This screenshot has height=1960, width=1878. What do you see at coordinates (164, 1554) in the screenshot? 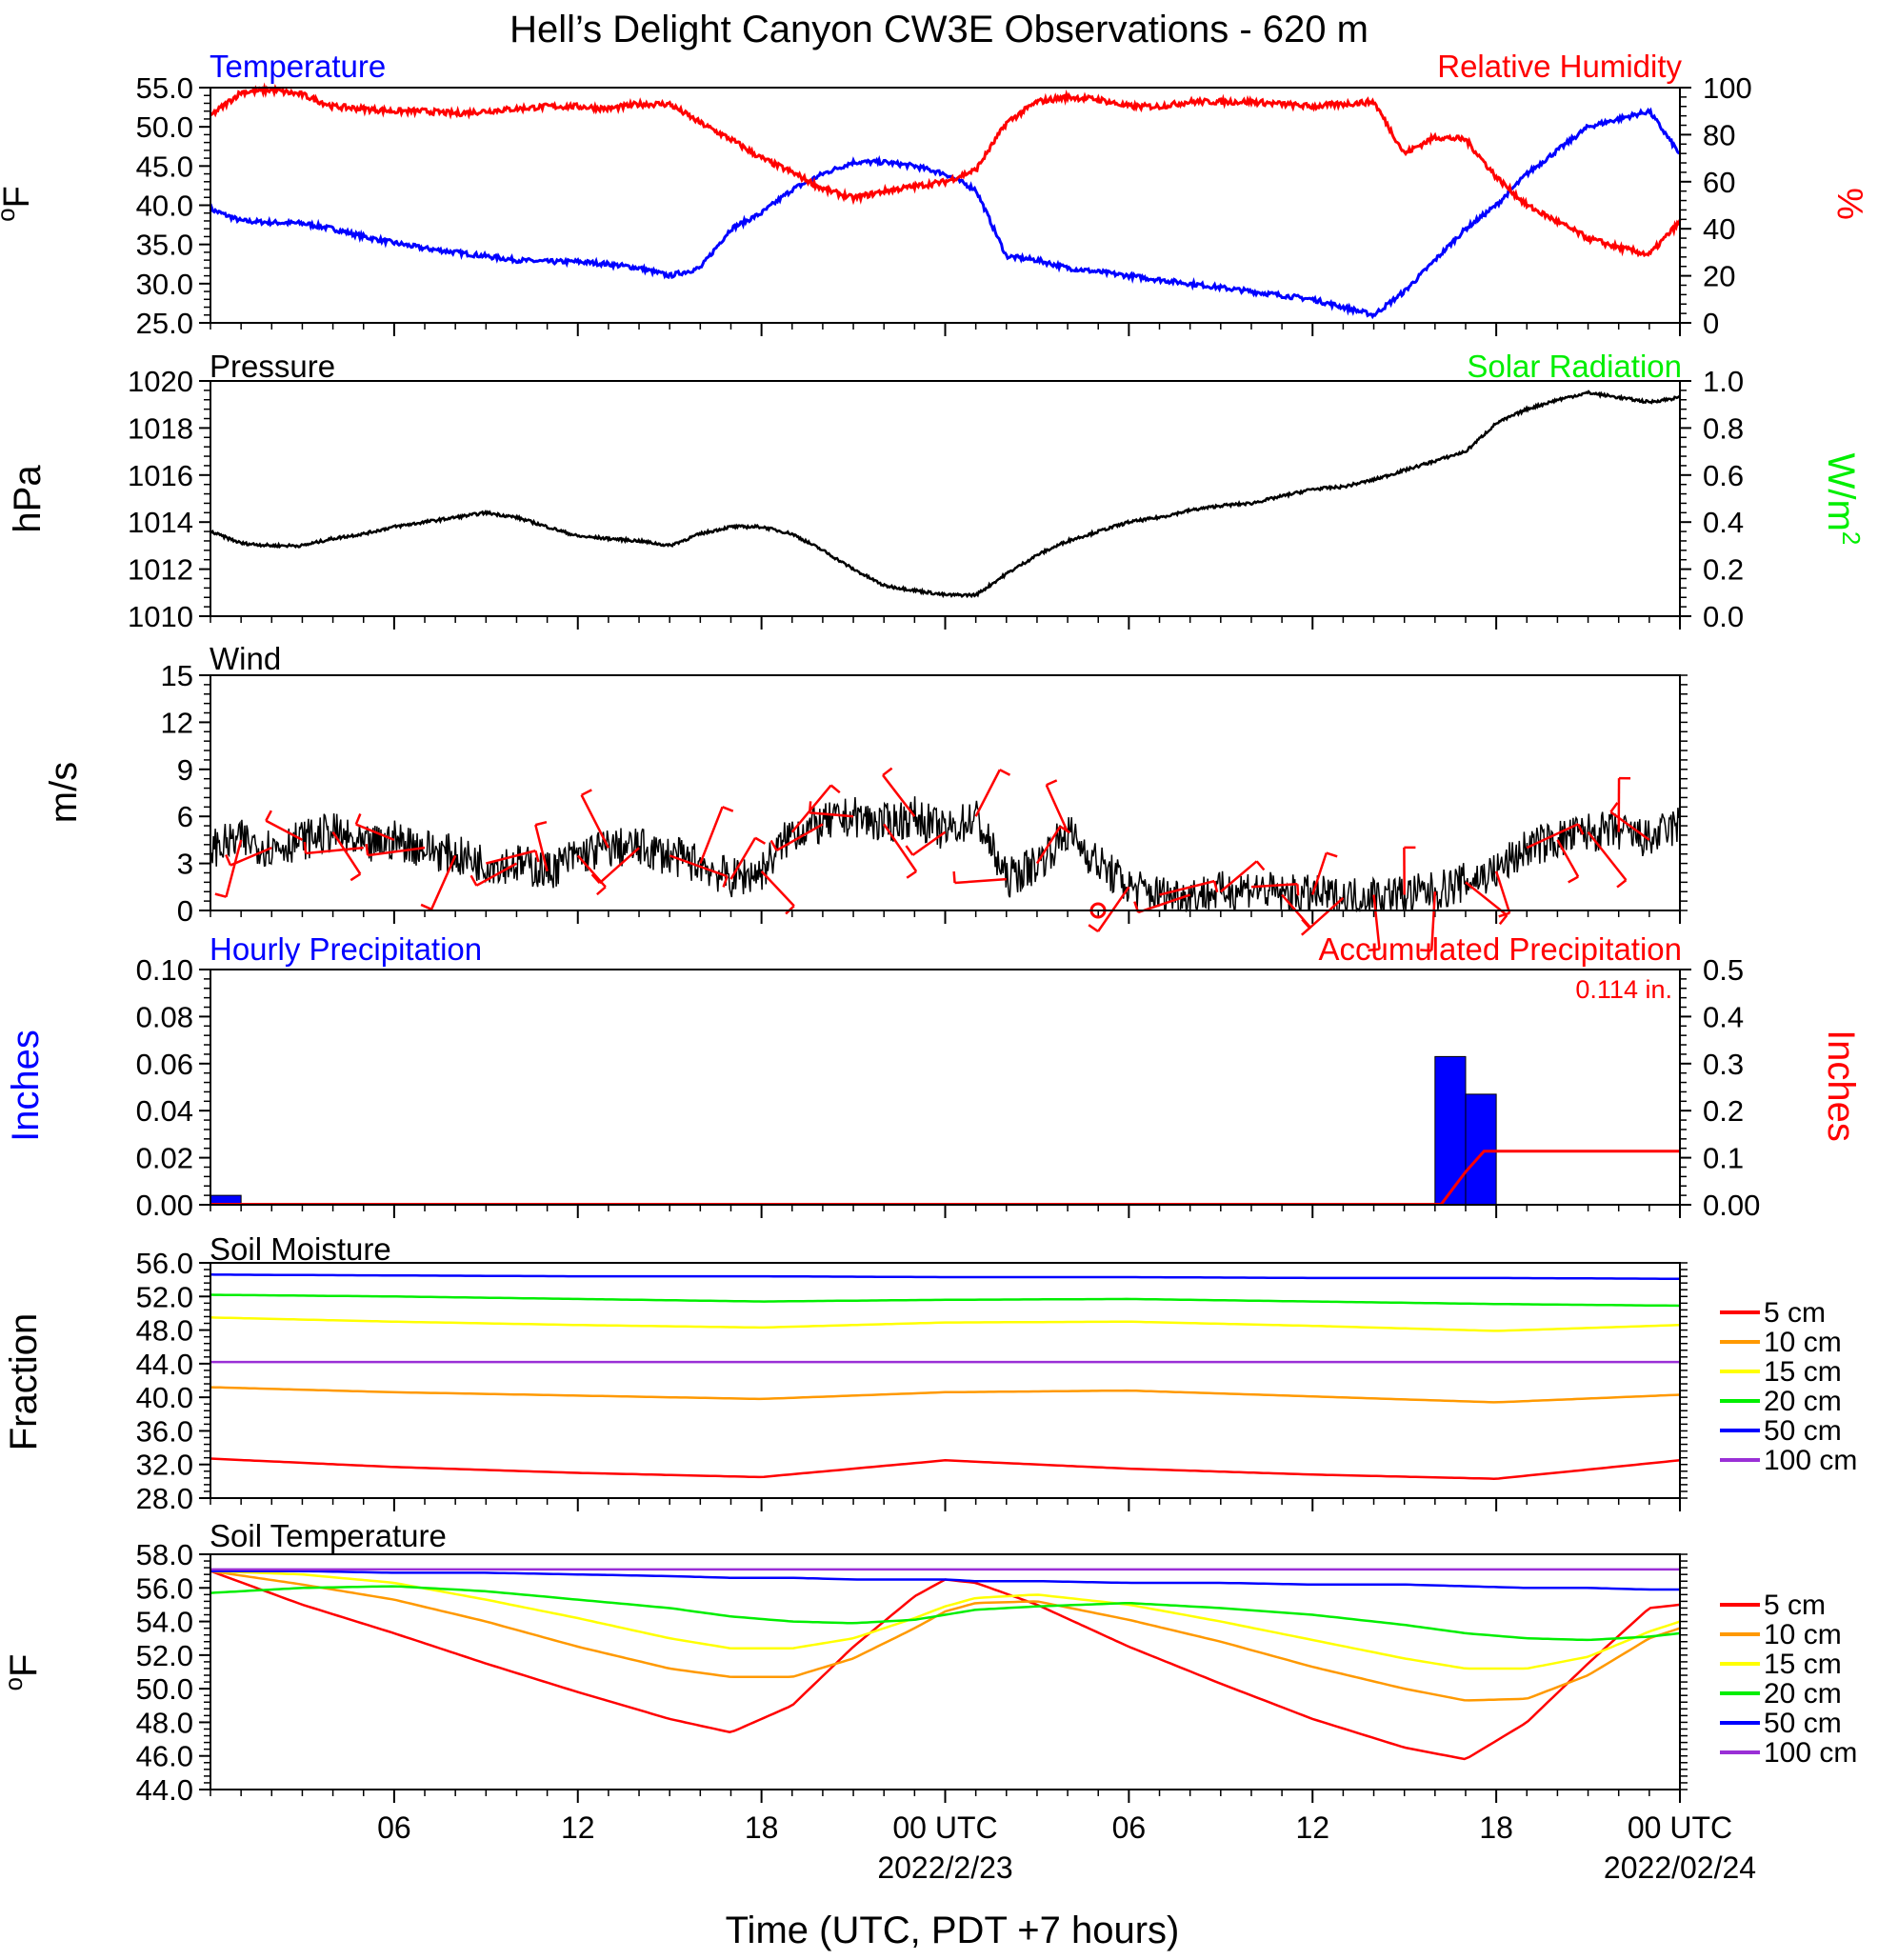
I see `y-tick-label: 58.0` at bounding box center [164, 1554].